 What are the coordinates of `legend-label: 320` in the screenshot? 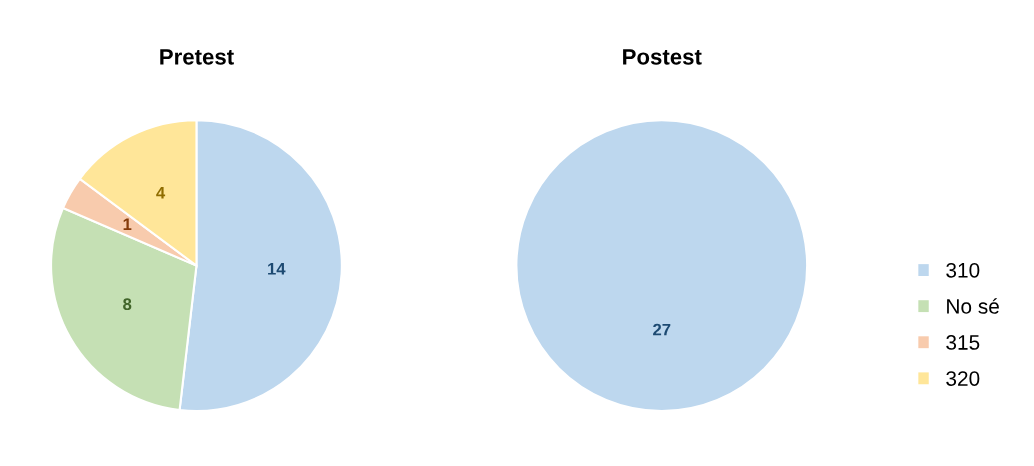 It's located at (963, 378).